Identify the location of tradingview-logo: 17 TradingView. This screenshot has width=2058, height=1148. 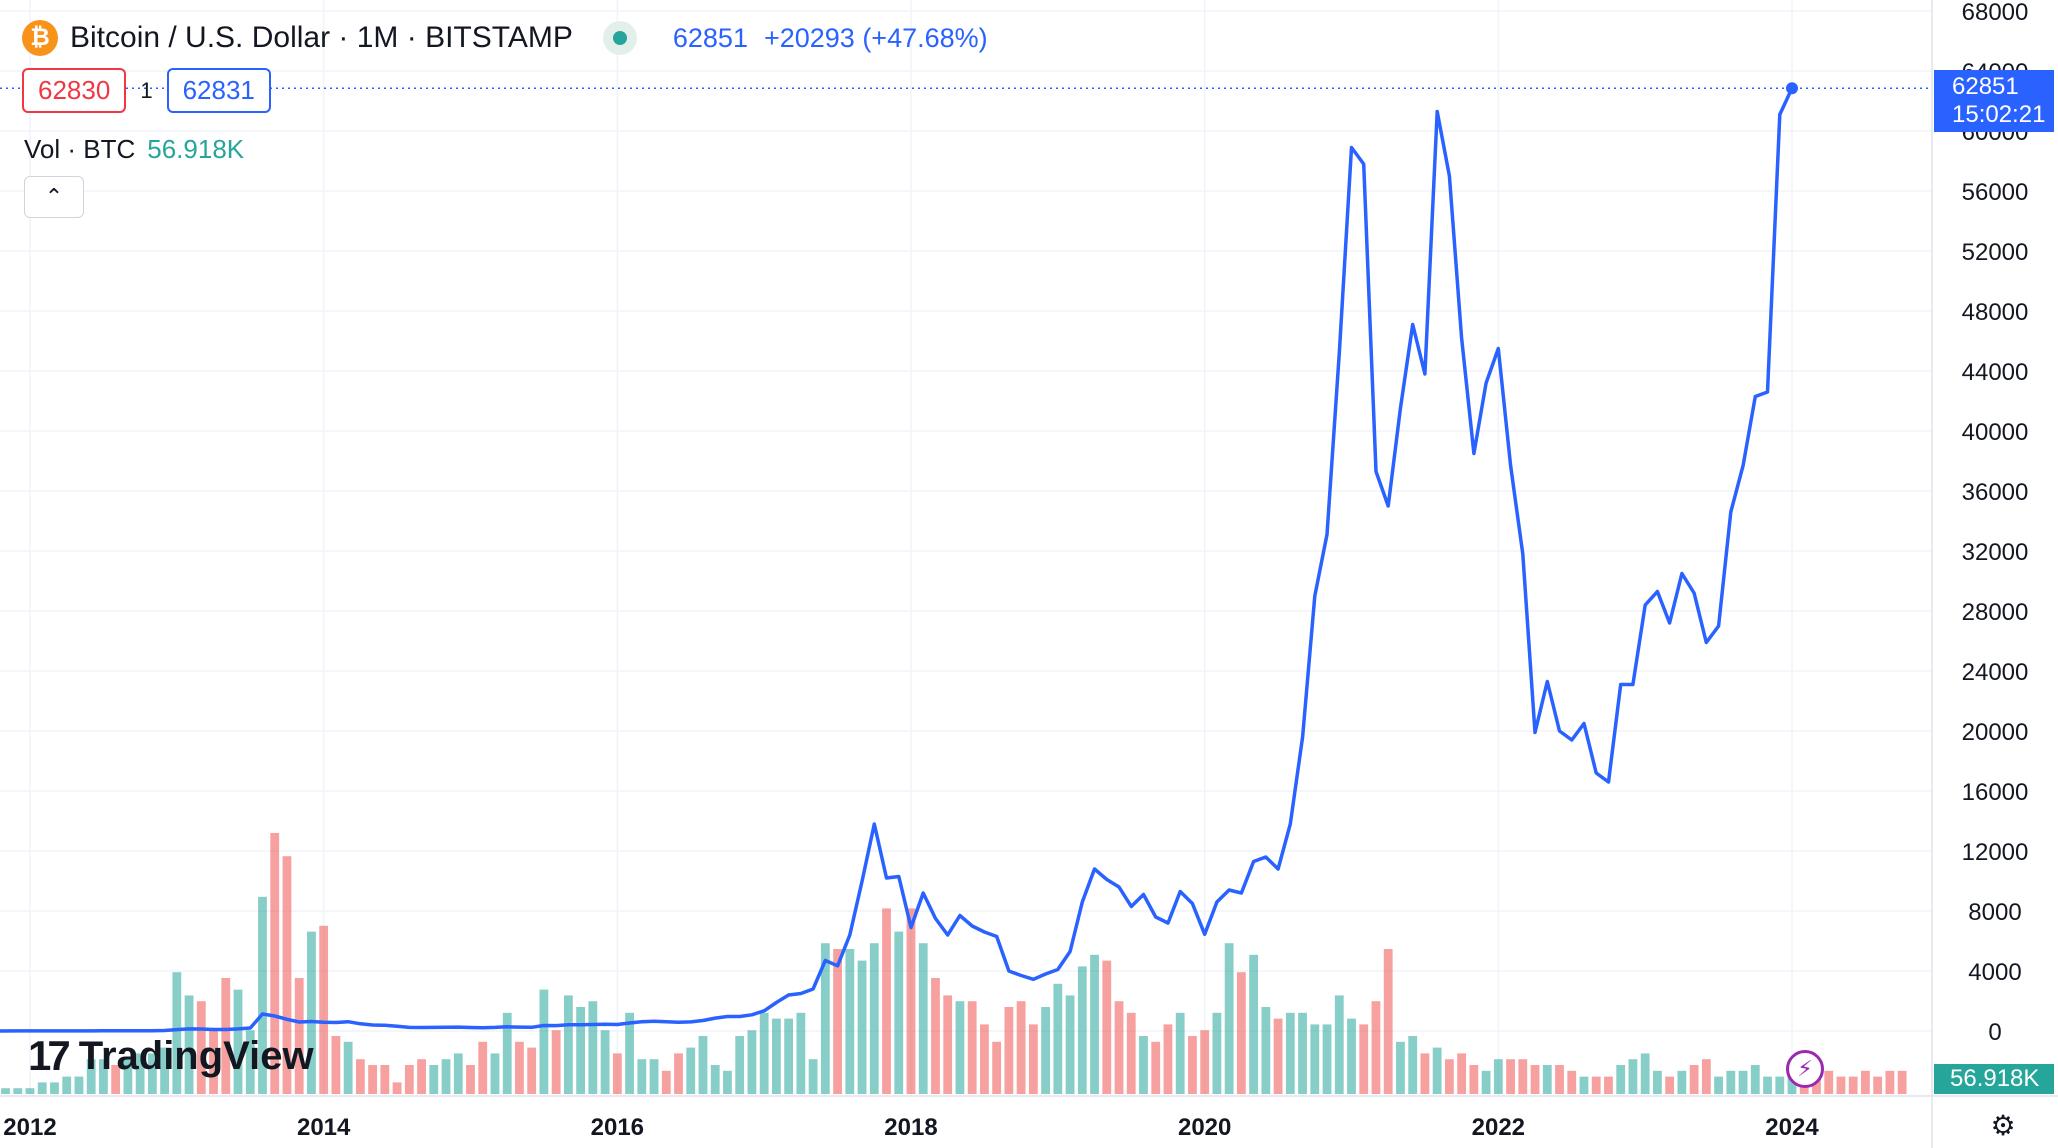
(171, 1056).